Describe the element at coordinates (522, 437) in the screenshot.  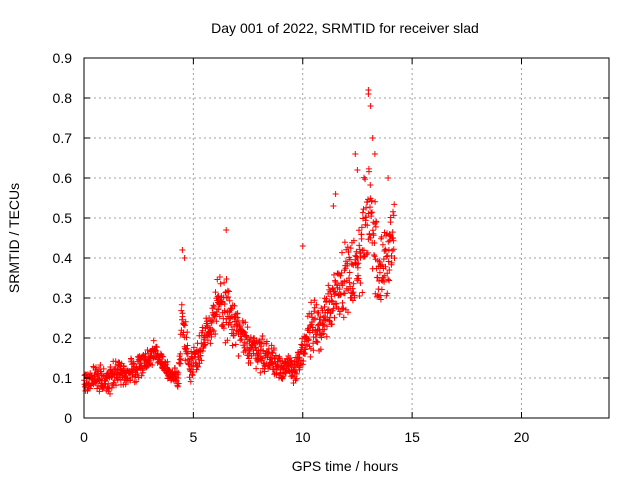
I see `x-tick-label: 20` at that location.